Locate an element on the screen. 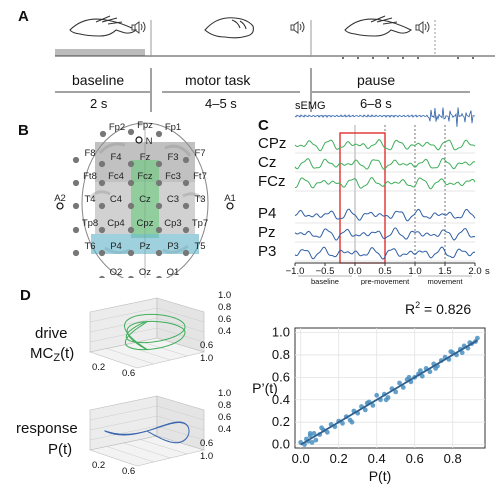 The height and width of the screenshot is (496, 495). eeg-phase-0: baseline is located at coordinates (325, 281).